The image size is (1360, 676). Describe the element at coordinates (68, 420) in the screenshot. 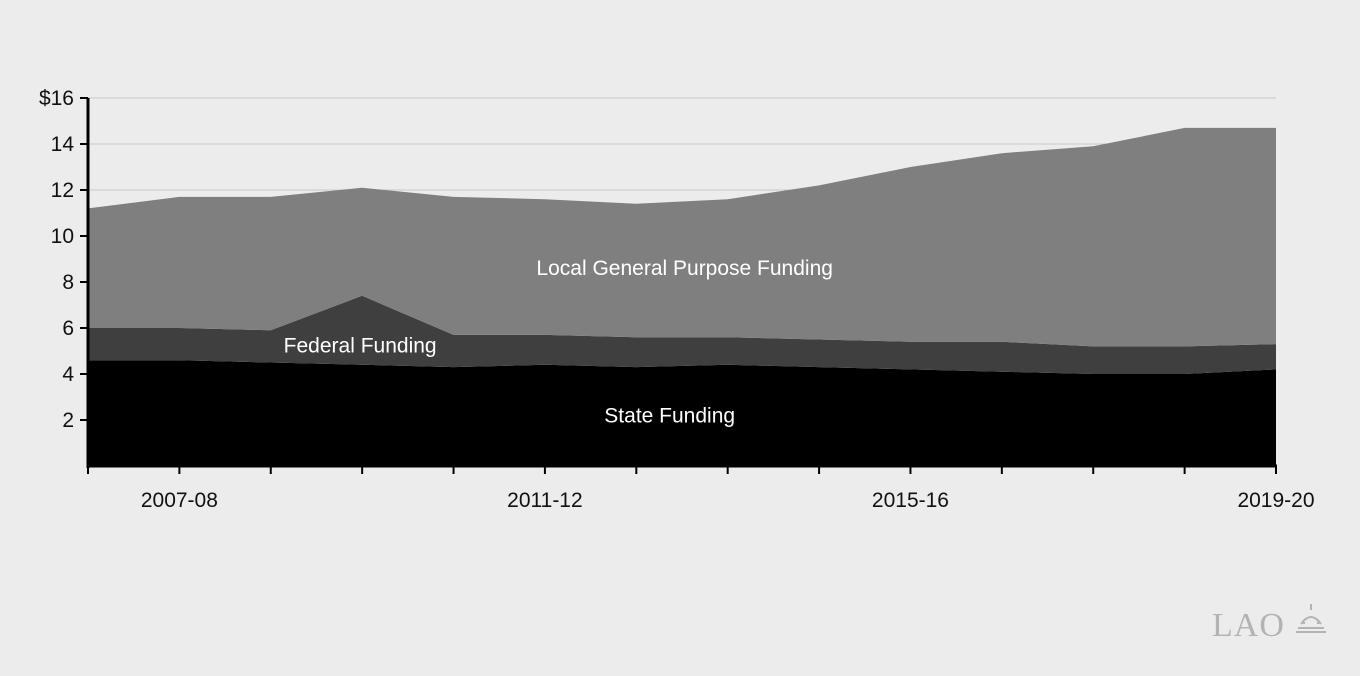

I see `y-tick-label: 2` at that location.